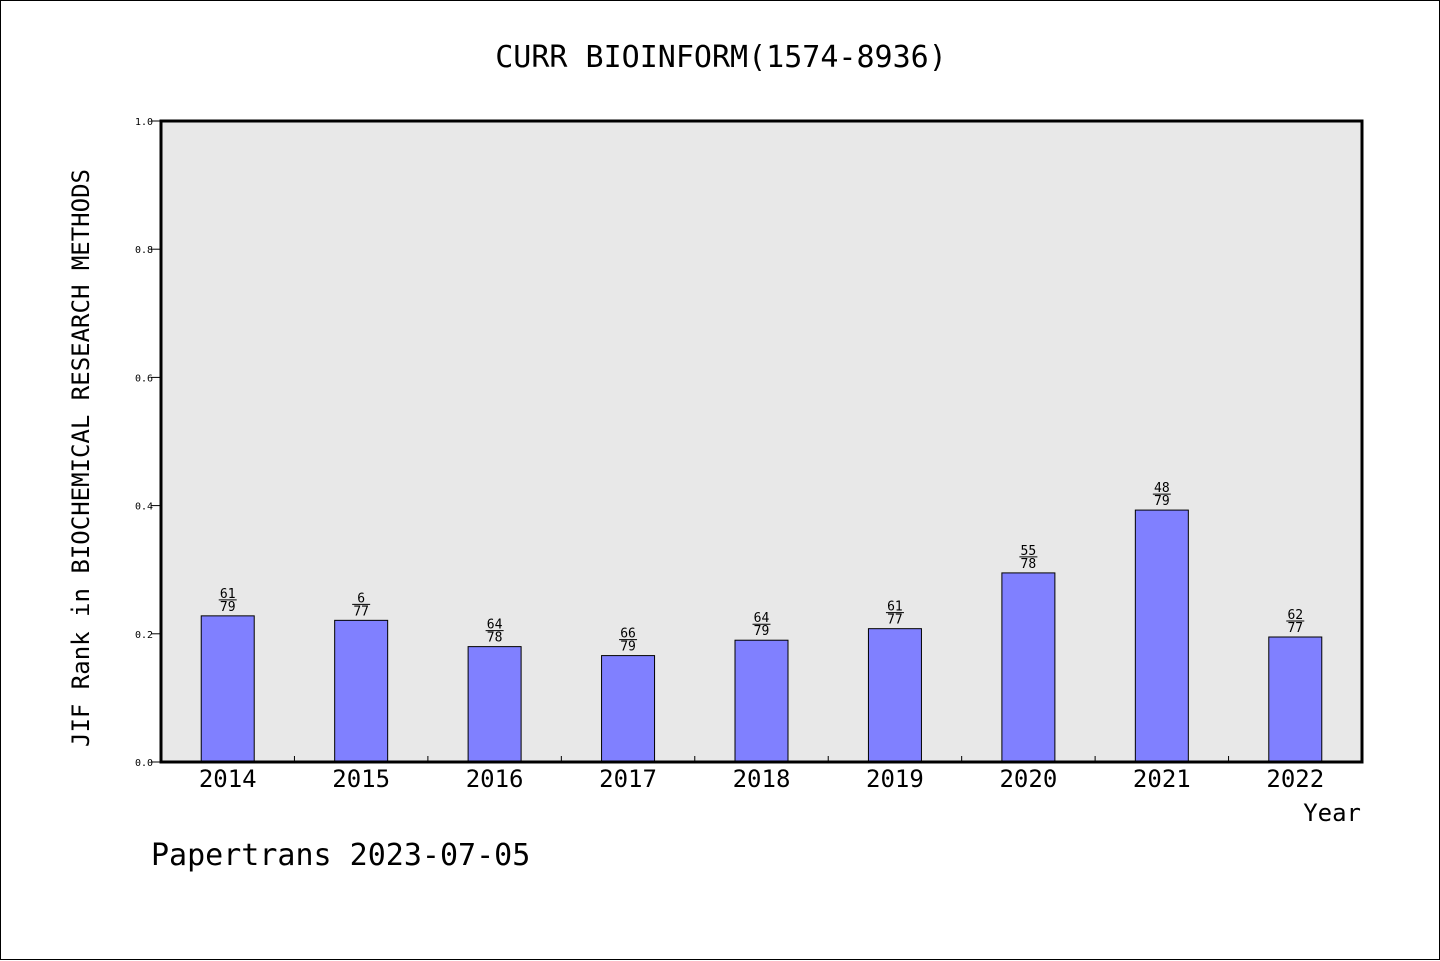  I want to click on x-tick-label: 2022, so click(1295, 779).